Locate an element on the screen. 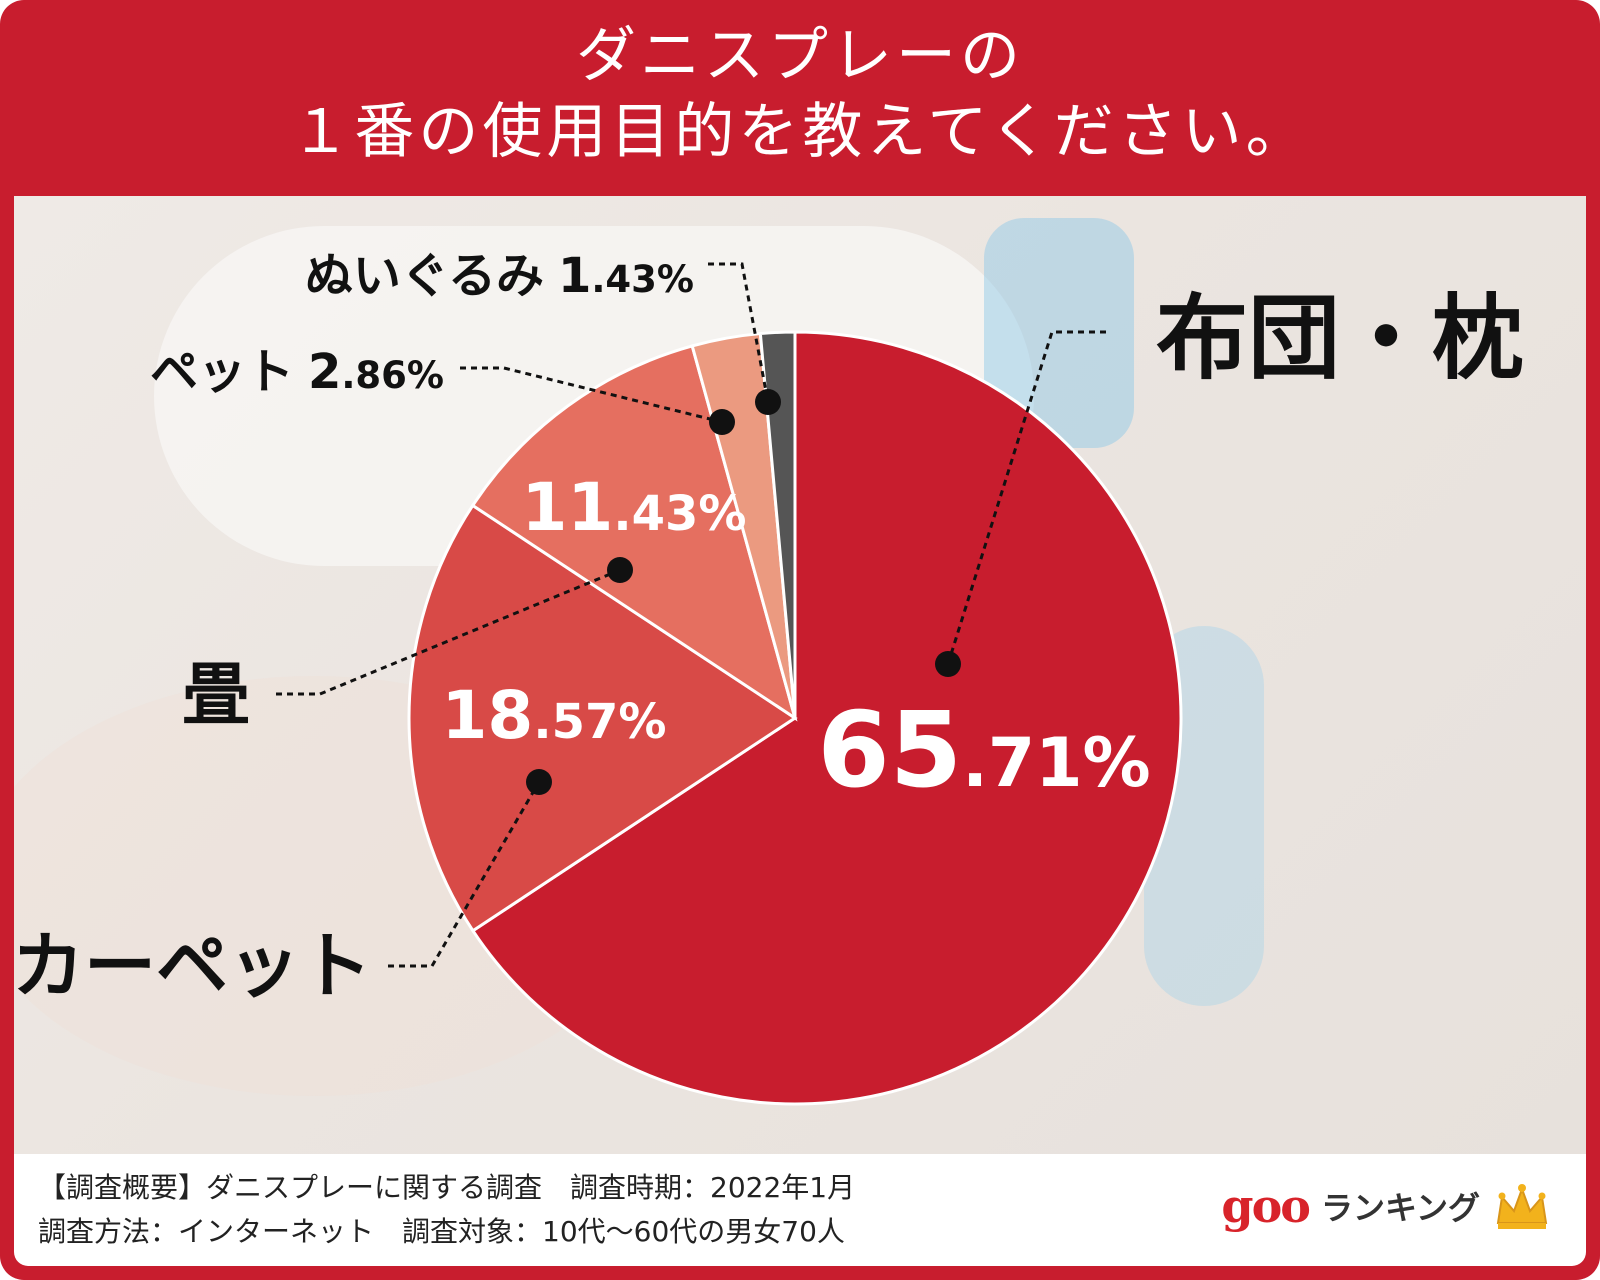 The height and width of the screenshot is (1280, 1600). value-dec-futon: .71% is located at coordinates (1056, 763).